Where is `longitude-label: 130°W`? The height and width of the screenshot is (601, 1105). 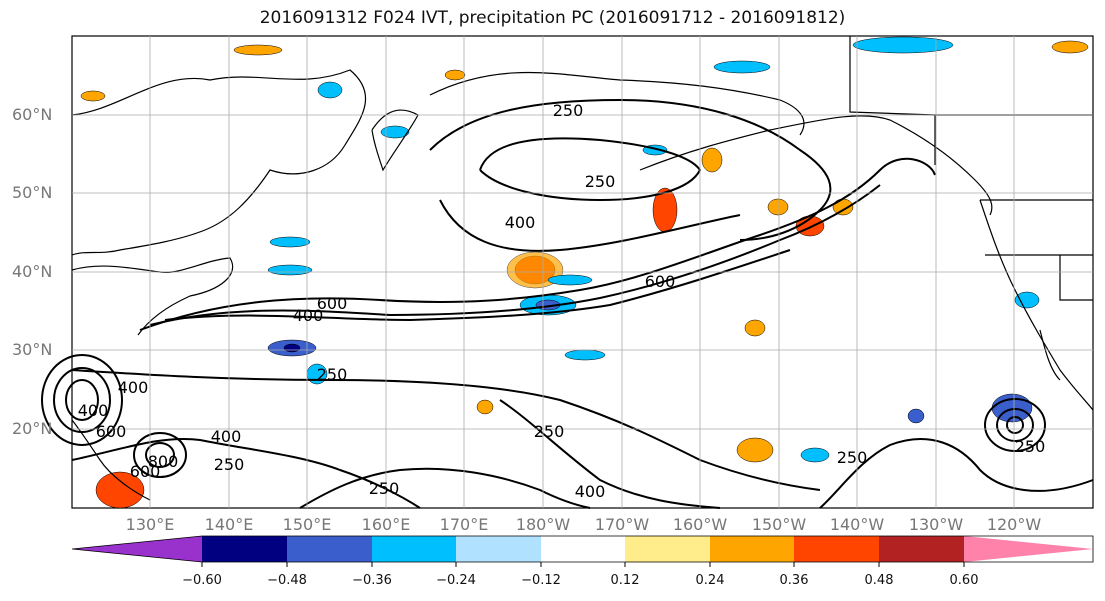
longitude-label: 130°W is located at coordinates (936, 524).